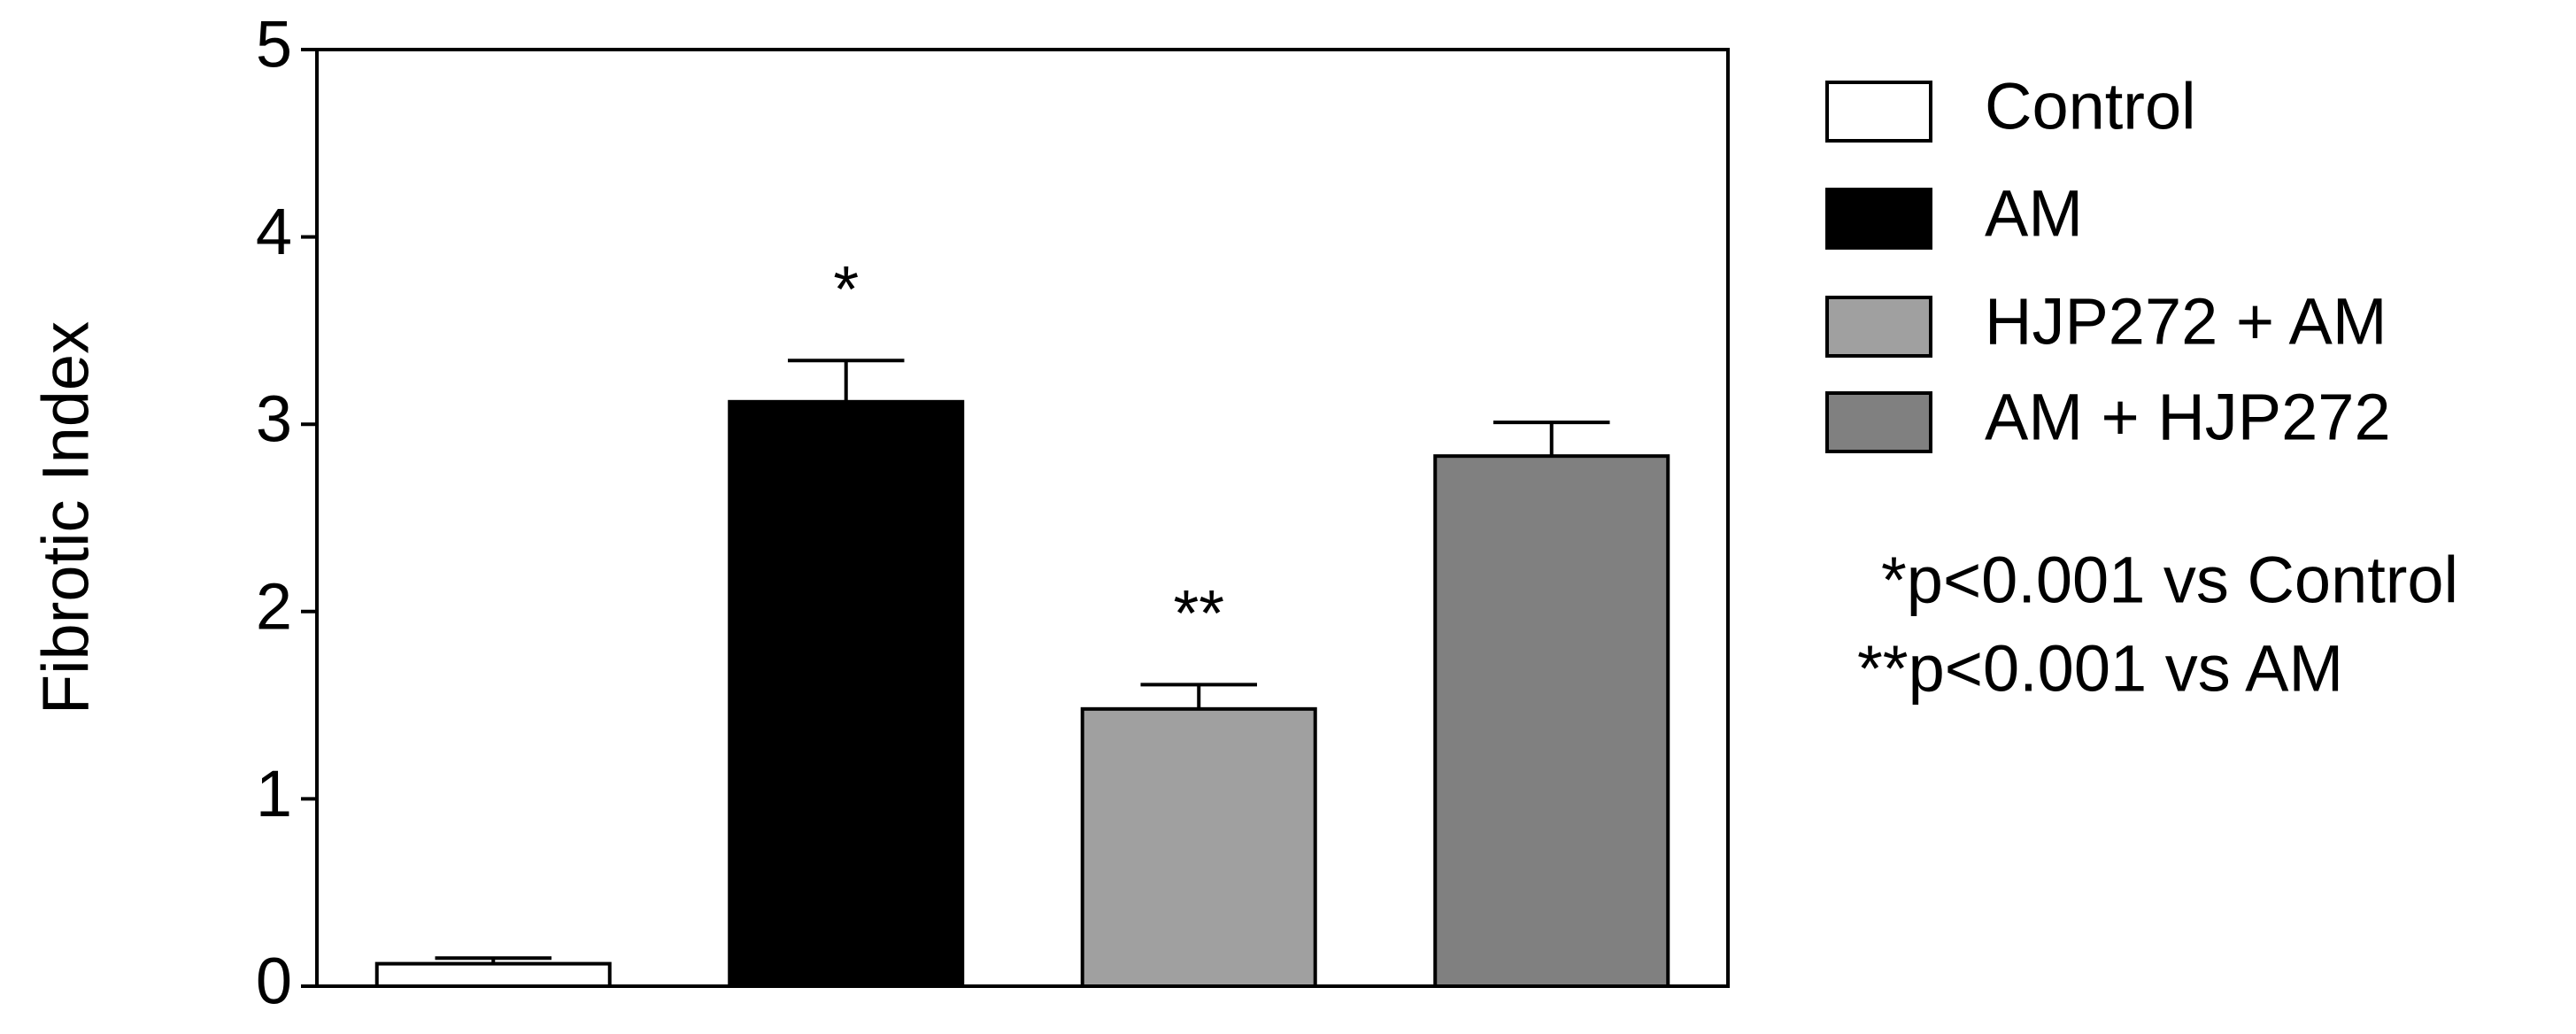  What do you see at coordinates (2034, 214) in the screenshot?
I see `legend-label: AM` at bounding box center [2034, 214].